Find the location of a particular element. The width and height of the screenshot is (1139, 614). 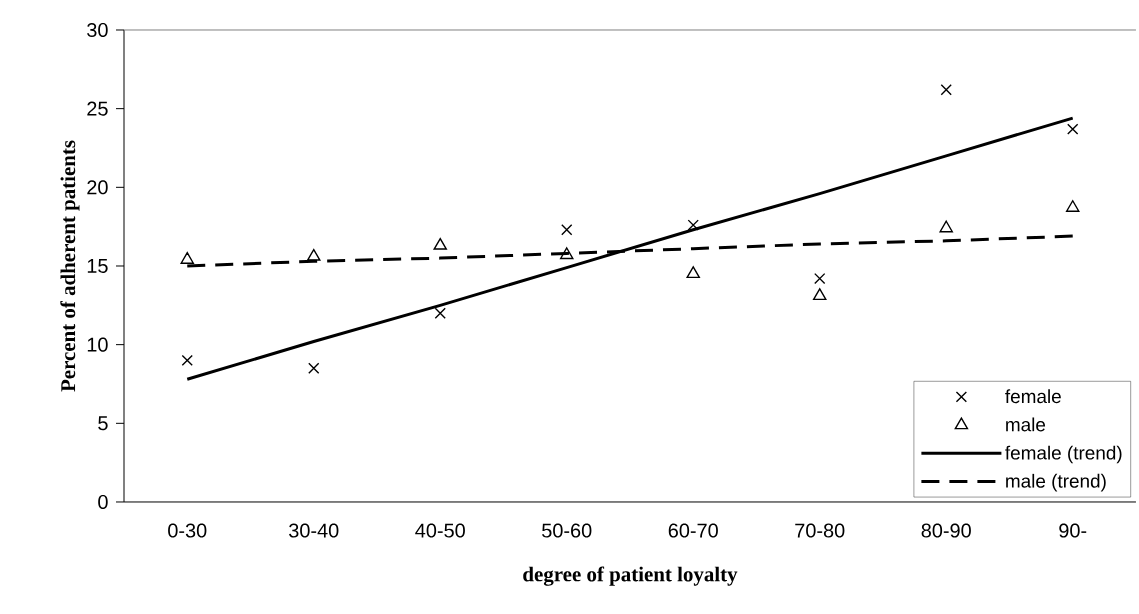

x-axis-title: degree of patient loyalty is located at coordinates (630, 576).